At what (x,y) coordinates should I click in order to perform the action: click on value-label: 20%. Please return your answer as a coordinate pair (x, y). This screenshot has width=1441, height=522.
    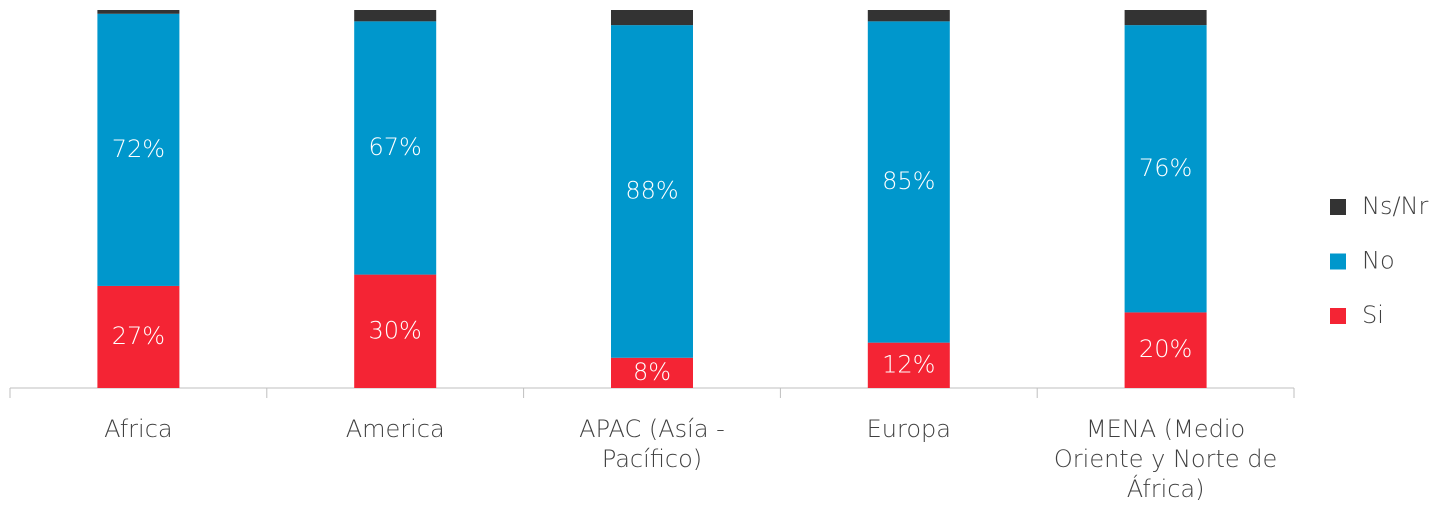
    Looking at the image, I should click on (1165, 349).